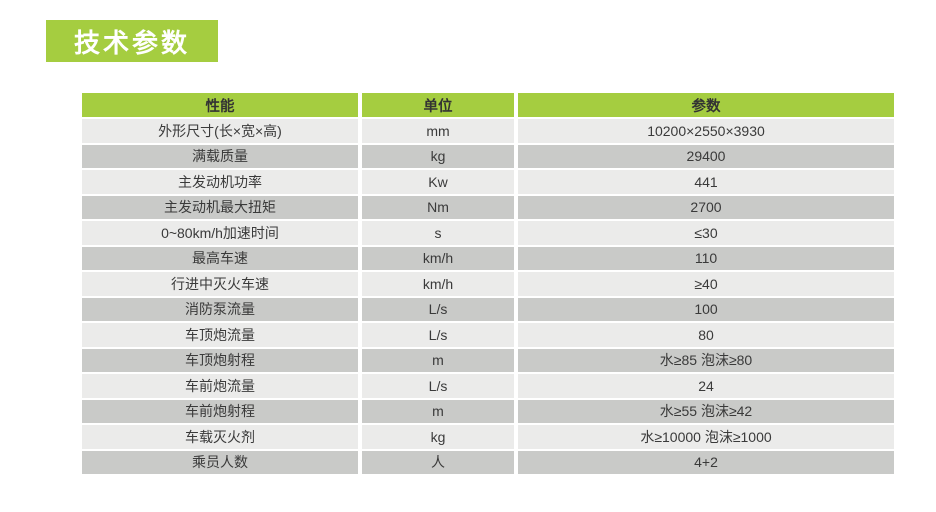  Describe the element at coordinates (220, 233) in the screenshot. I see `cell-name: 0~80km/h加速时间` at that location.